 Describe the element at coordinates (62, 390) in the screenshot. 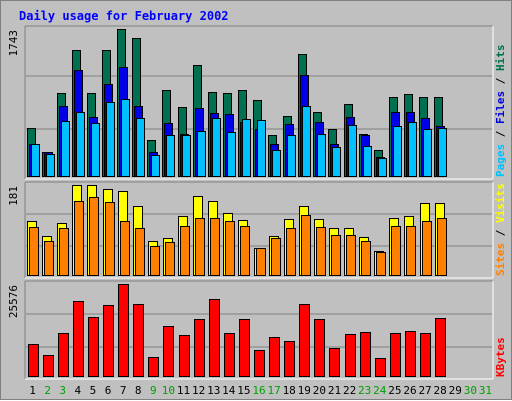

I see `x-tick-label-day-3: 3` at that location.